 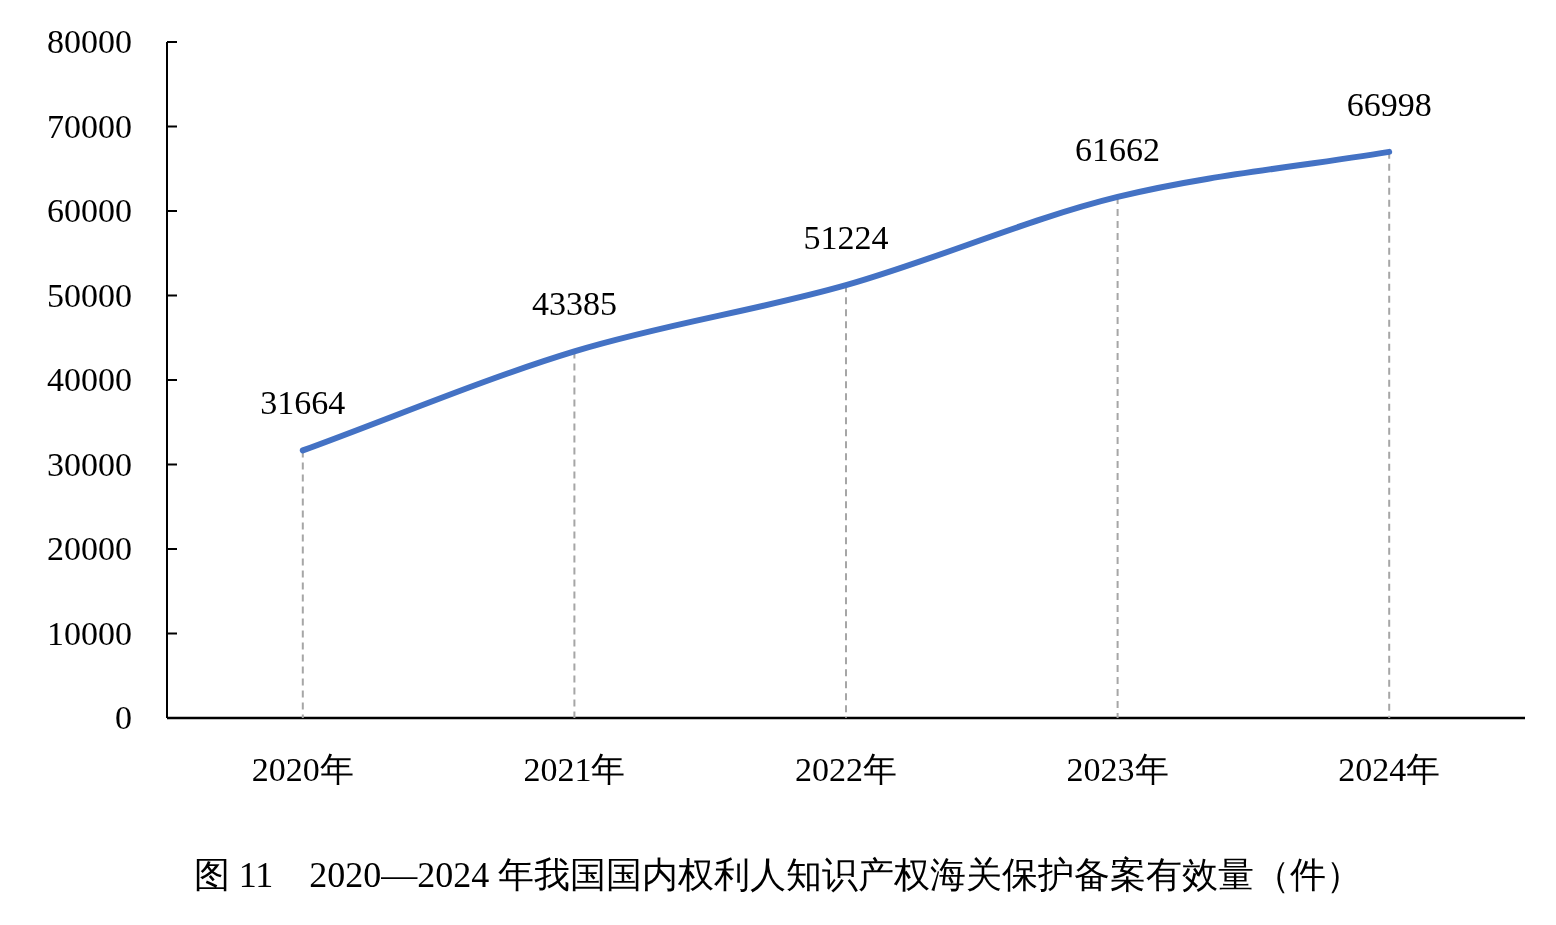 I want to click on y-tick-label: 40000, so click(x=89, y=379).